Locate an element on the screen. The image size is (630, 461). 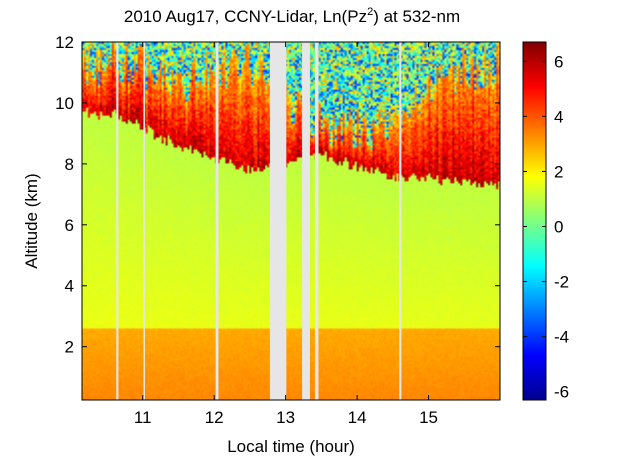
colorbar-tick-label: -4 is located at coordinates (561, 337).